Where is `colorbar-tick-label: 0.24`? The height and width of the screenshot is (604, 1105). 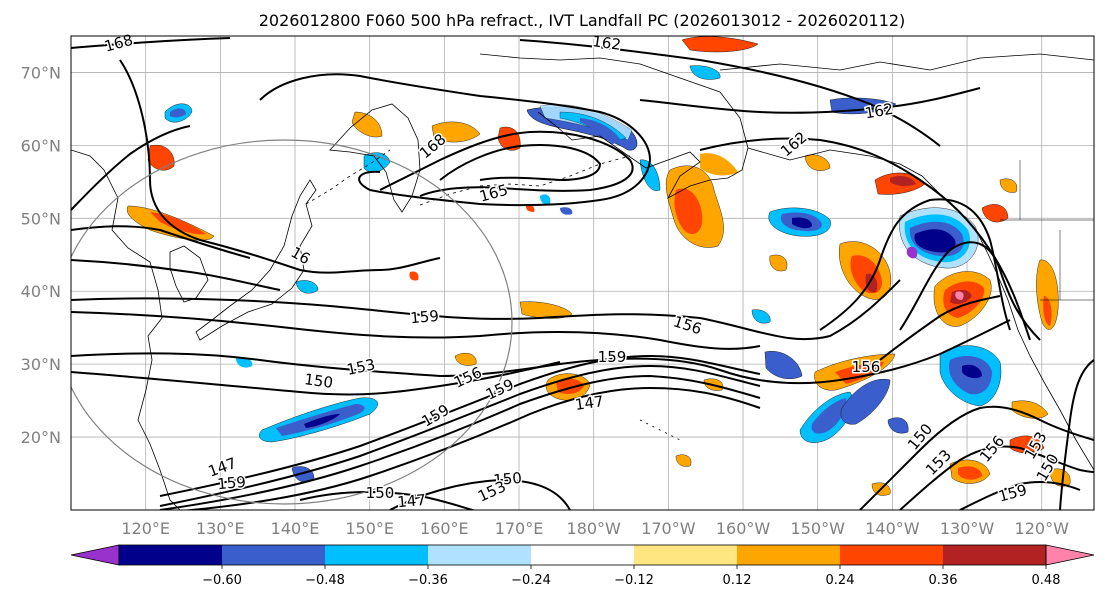 colorbar-tick-label: 0.24 is located at coordinates (840, 580).